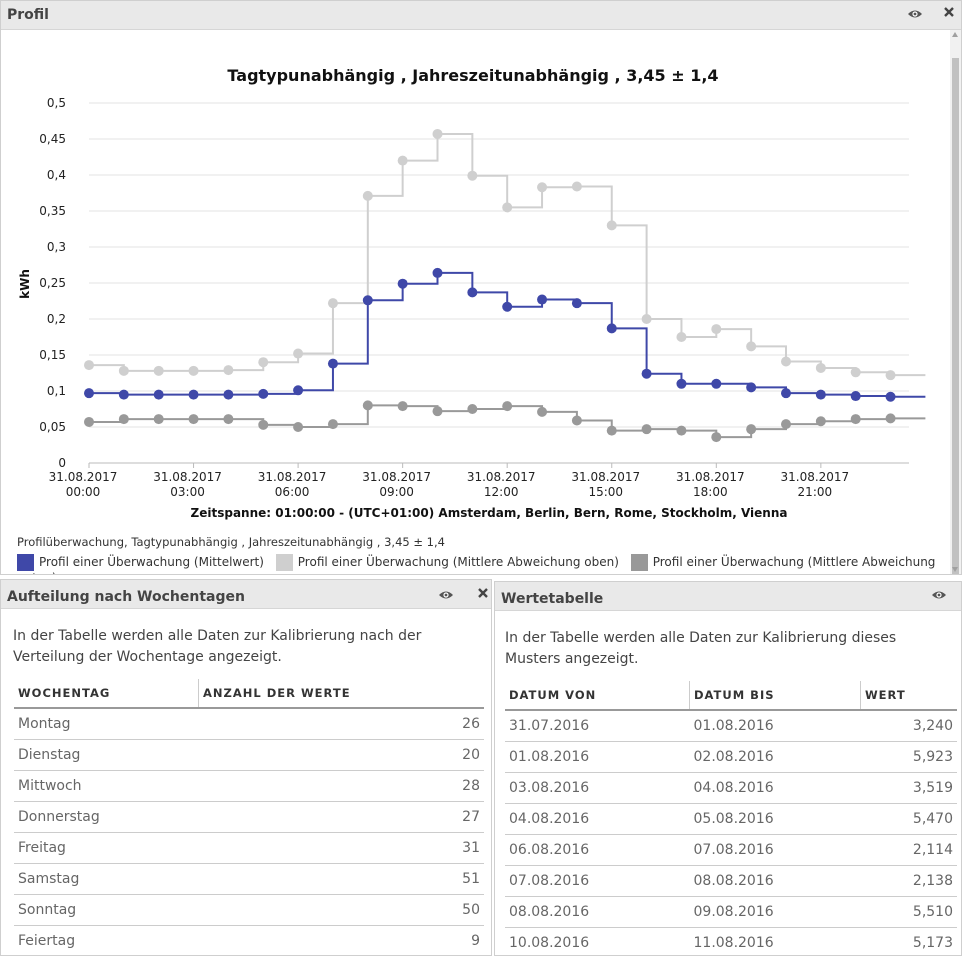  What do you see at coordinates (597, 696) in the screenshot?
I see `column-header-datum-von: DATUM VON` at bounding box center [597, 696].